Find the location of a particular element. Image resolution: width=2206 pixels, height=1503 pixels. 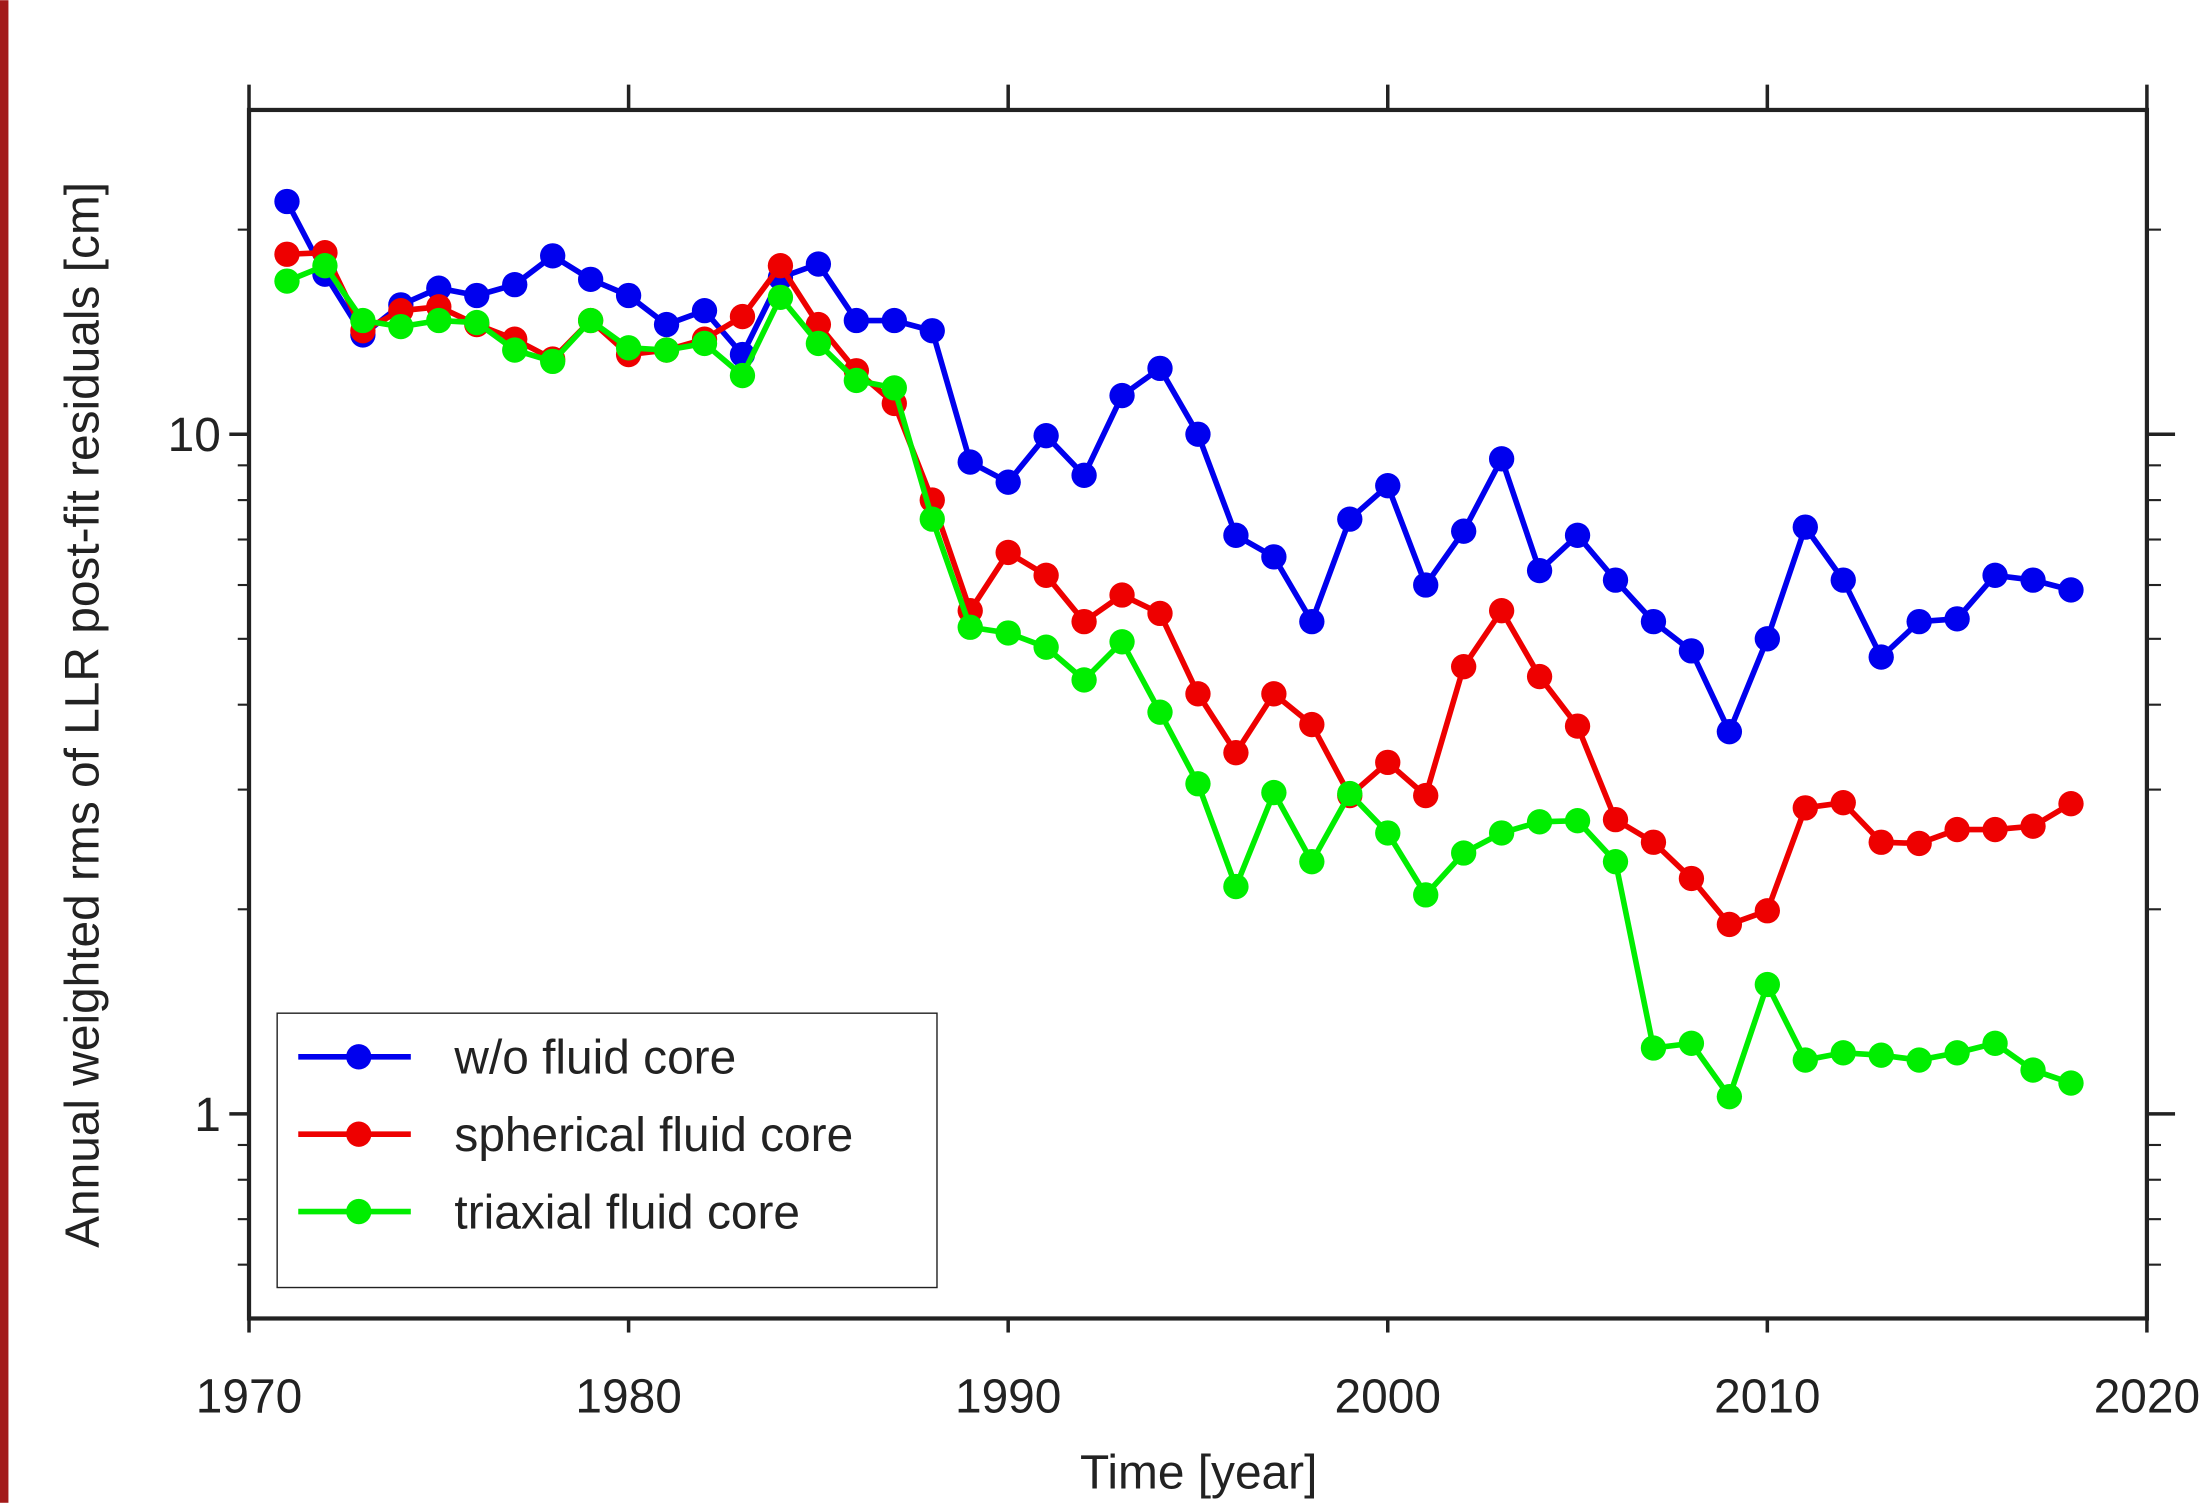

x-tick-label: 1970 is located at coordinates (249, 1397).